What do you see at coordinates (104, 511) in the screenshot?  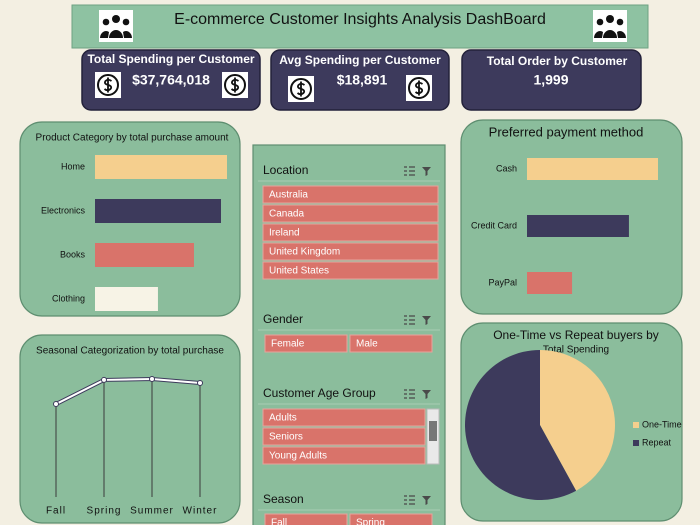 I see `category-label: Spring` at bounding box center [104, 511].